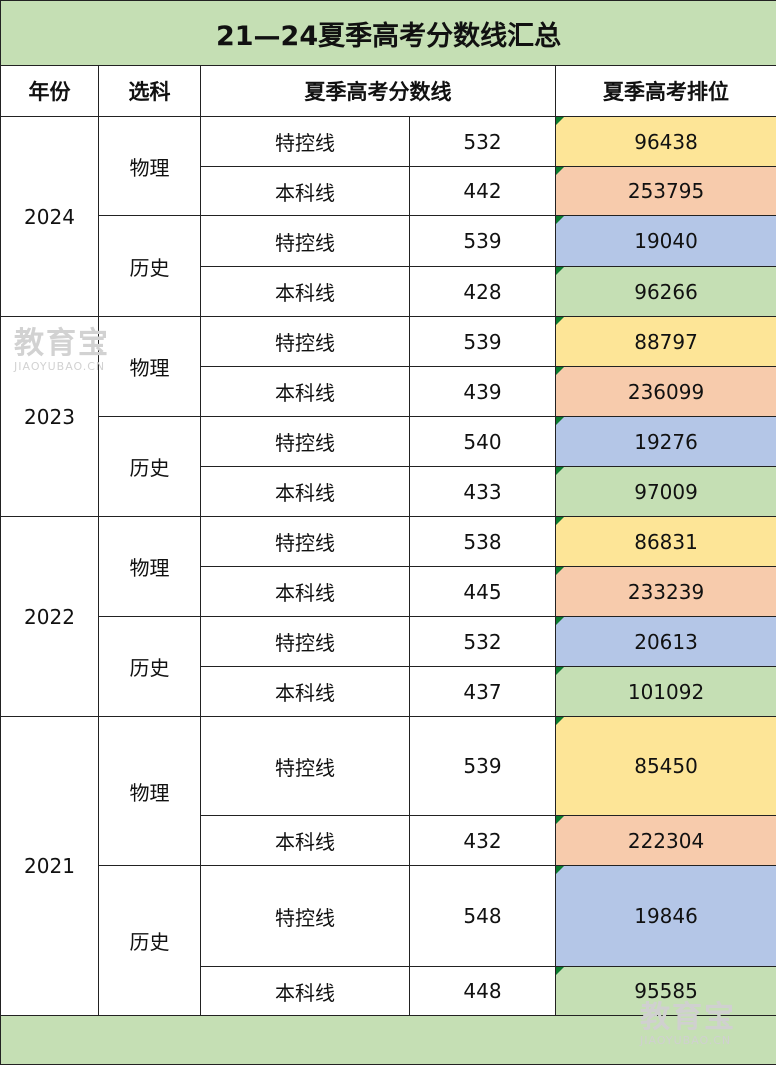 The width and height of the screenshot is (776, 1066). I want to click on header-subject: 选科, so click(149, 91).